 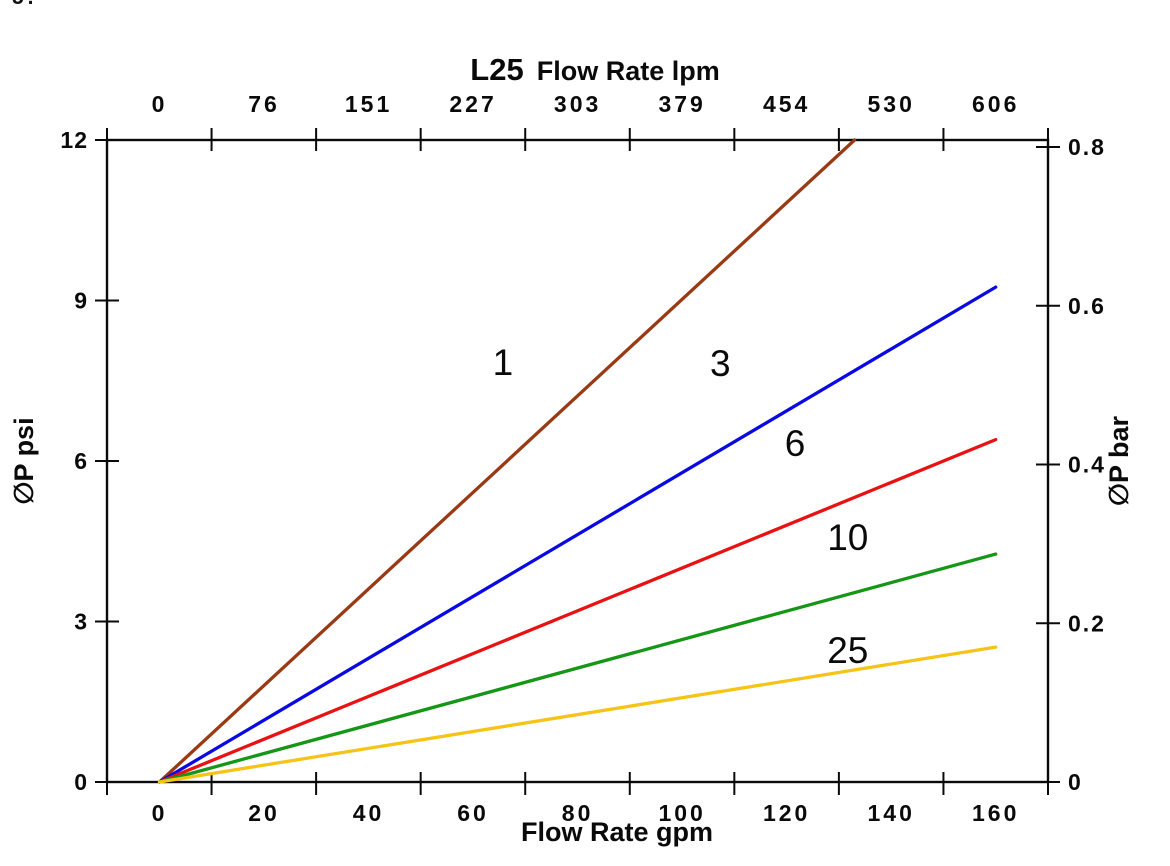 I want to click on top-tick-label: 303, so click(x=577, y=104).